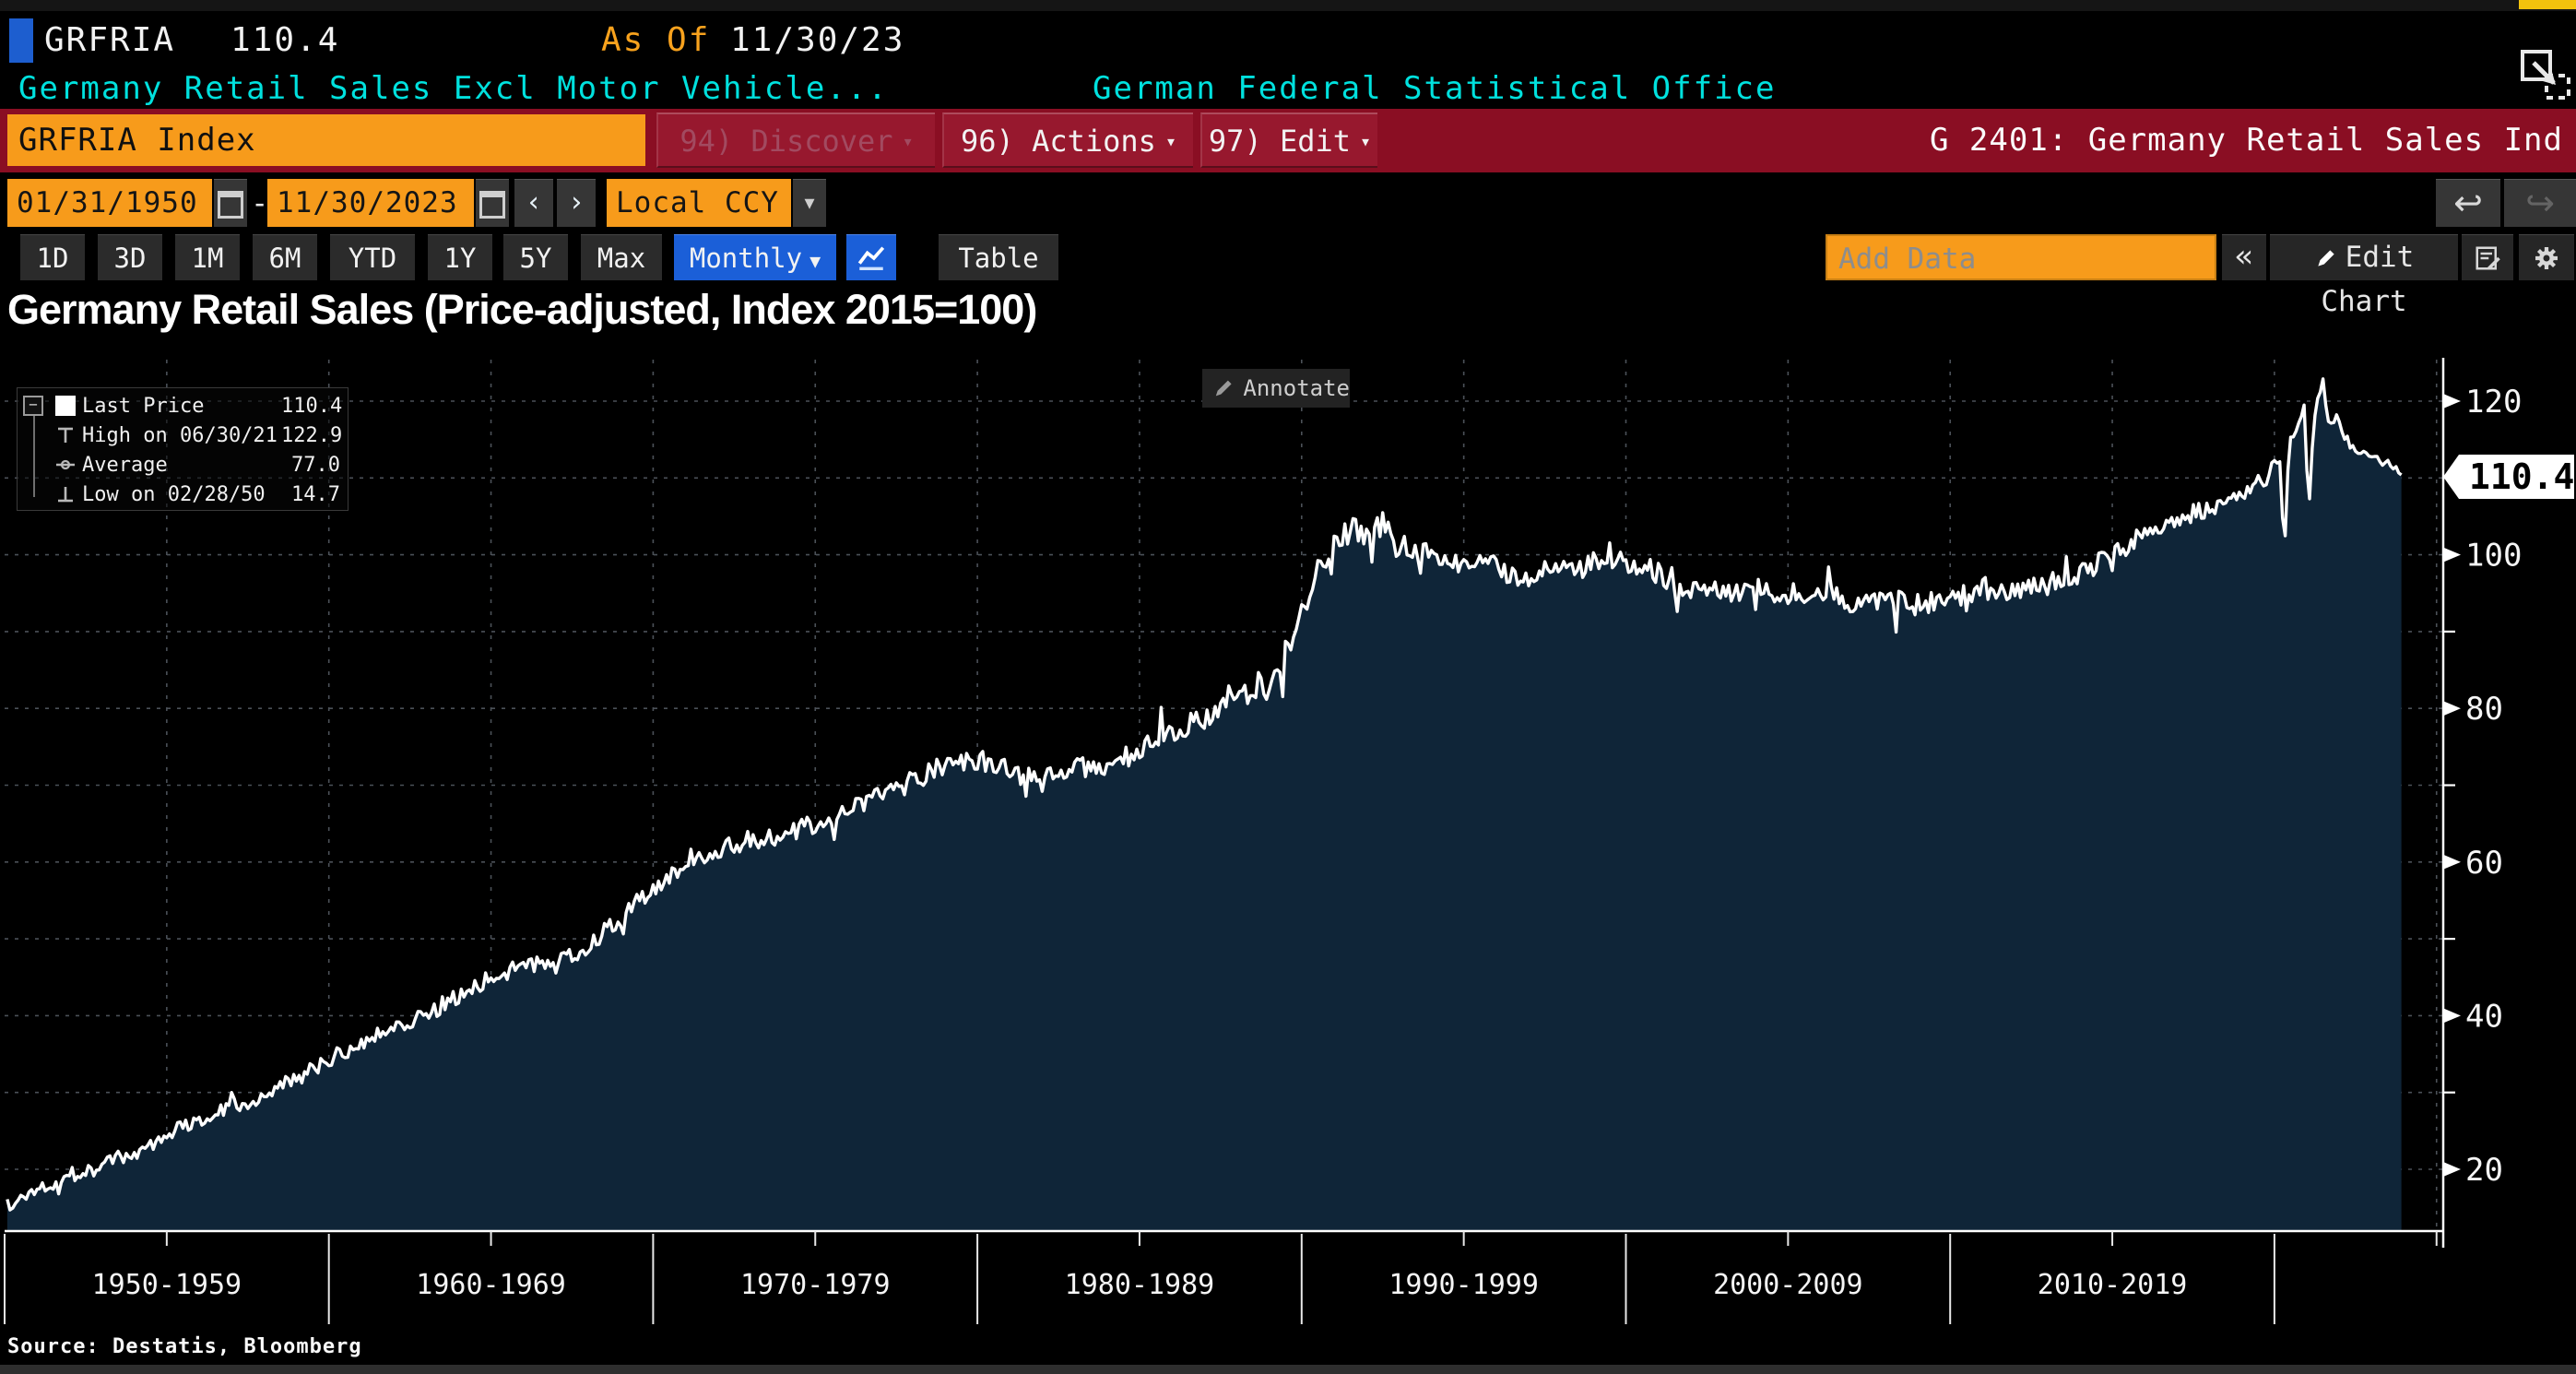  What do you see at coordinates (2493, 556) in the screenshot?
I see `y-axis-label: 100` at bounding box center [2493, 556].